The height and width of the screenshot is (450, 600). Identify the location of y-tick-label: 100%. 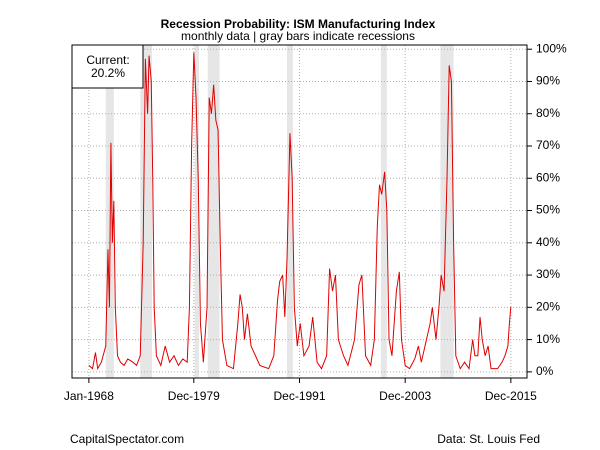
(551, 48).